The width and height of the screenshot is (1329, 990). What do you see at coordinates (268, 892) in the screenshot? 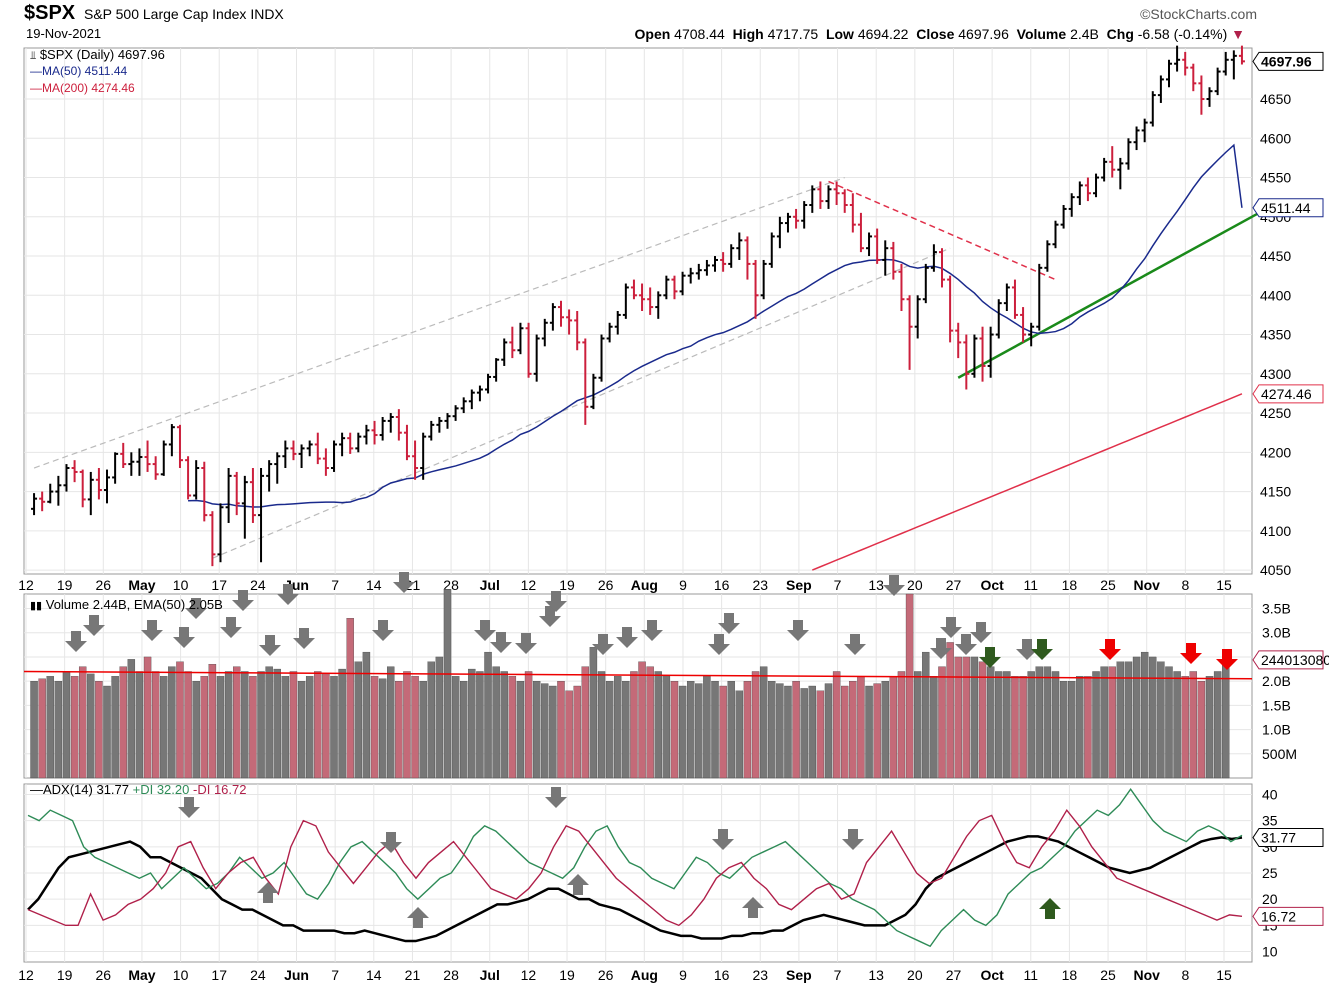
I see `grey-up-arrow-icon` at bounding box center [268, 892].